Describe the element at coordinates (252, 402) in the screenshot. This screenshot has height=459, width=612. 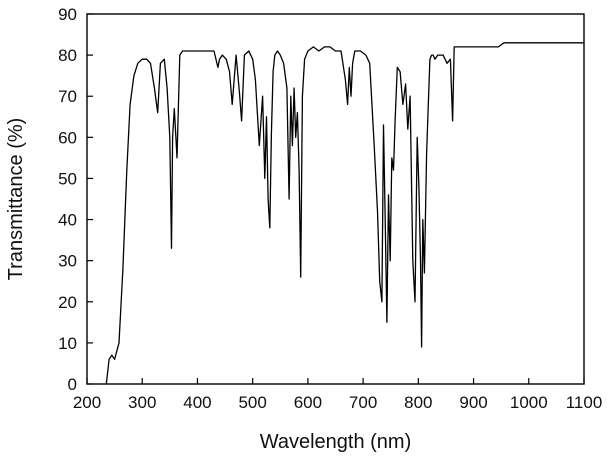
I see `x-tick-label: 500` at that location.